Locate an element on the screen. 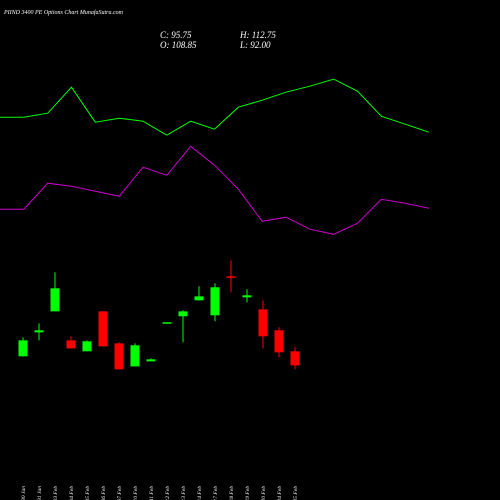 The height and width of the screenshot is (500, 500). x-tick-label: 03 Feb is located at coordinates (56, 493).